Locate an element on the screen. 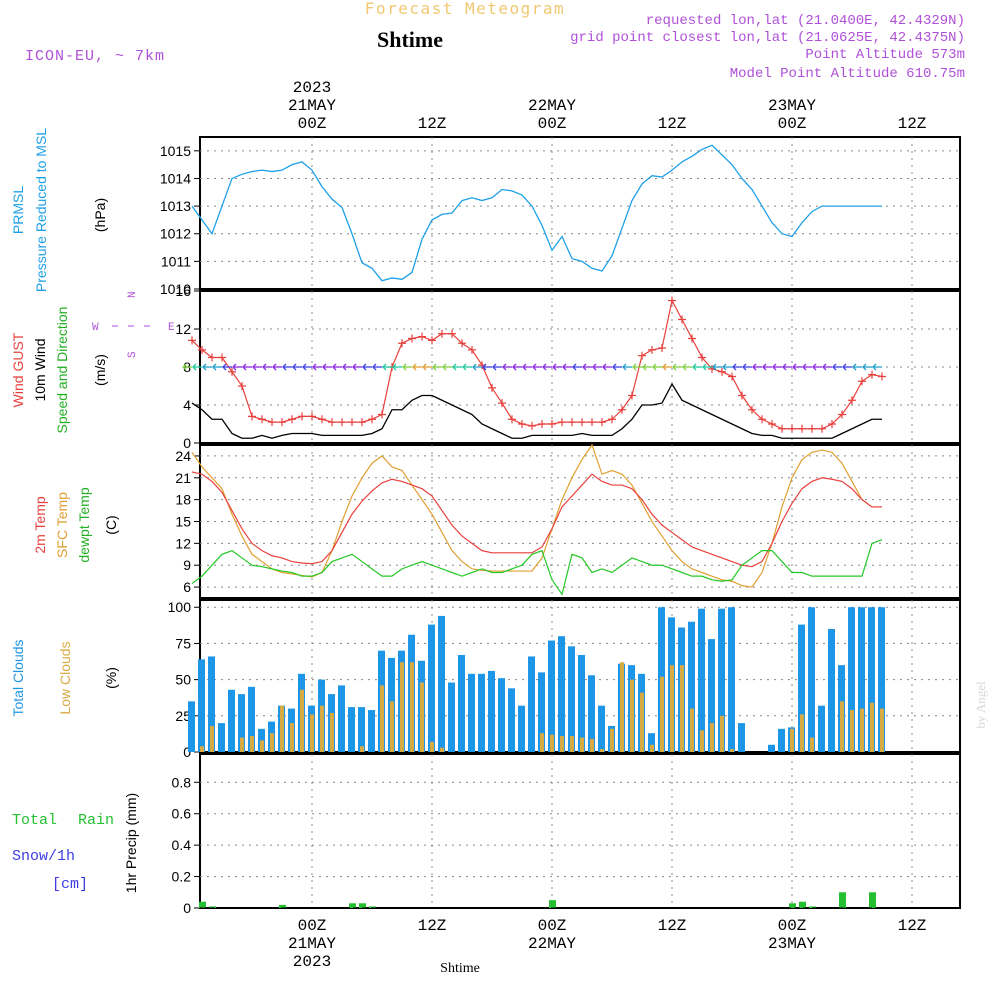 This screenshot has height=1000, width=1000. snow-label-2: [cm] is located at coordinates (70, 884).